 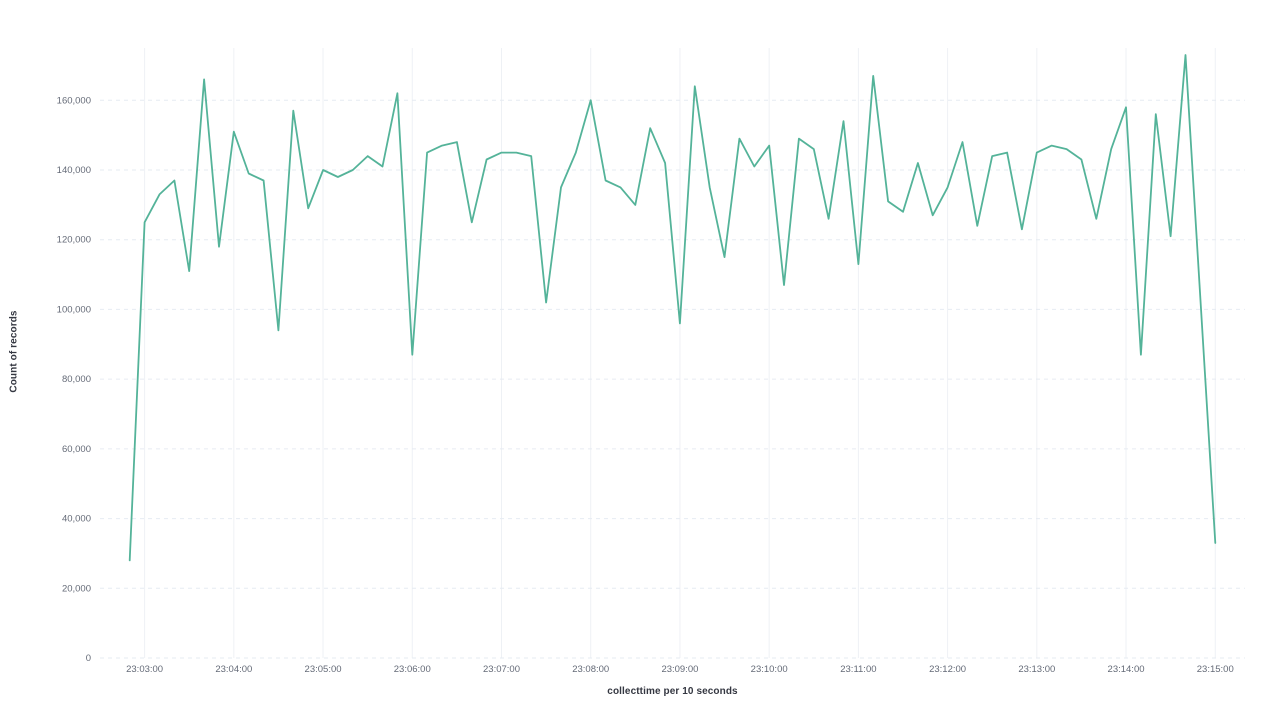 I want to click on y-axis-title: Count of records, so click(x=14, y=351).